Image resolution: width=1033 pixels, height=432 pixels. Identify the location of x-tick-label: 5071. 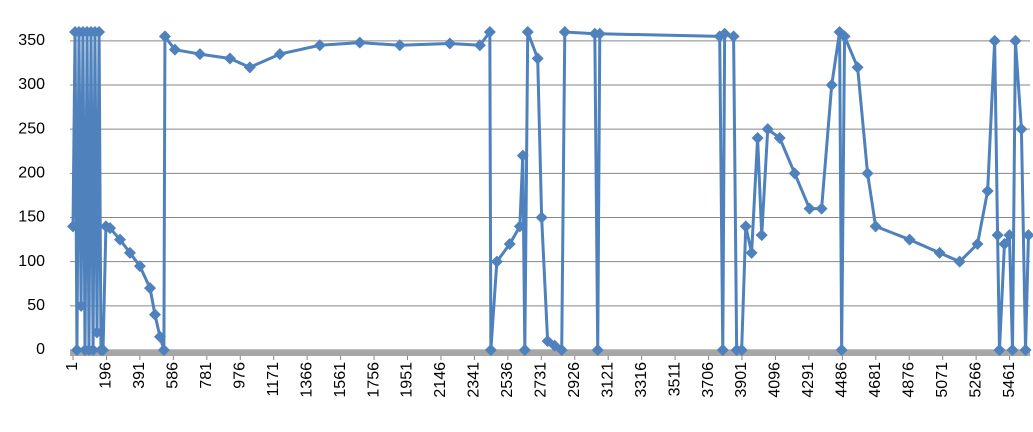
(942, 380).